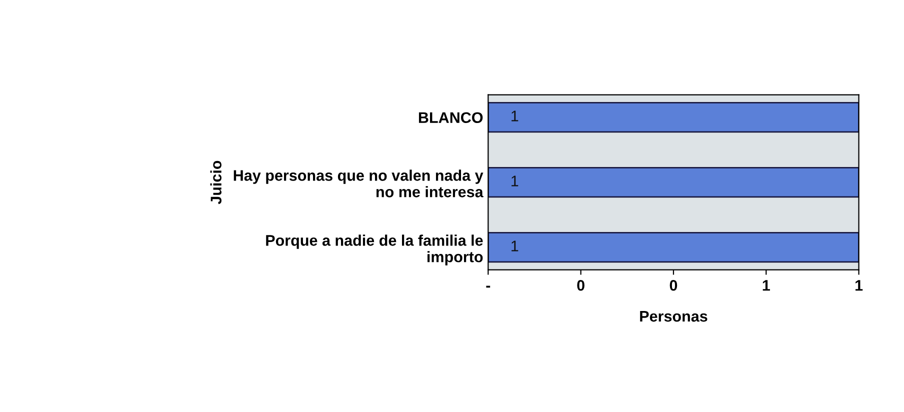 The height and width of the screenshot is (412, 904). What do you see at coordinates (488, 287) in the screenshot?
I see `x-tick-label: -` at bounding box center [488, 287].